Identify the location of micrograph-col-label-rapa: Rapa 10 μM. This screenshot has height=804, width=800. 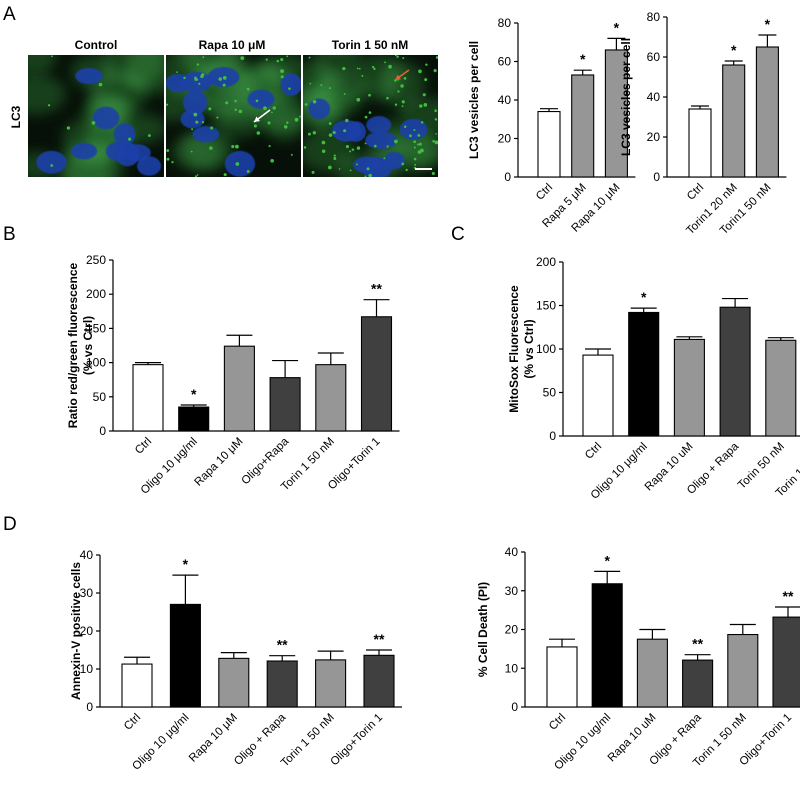
(232, 45).